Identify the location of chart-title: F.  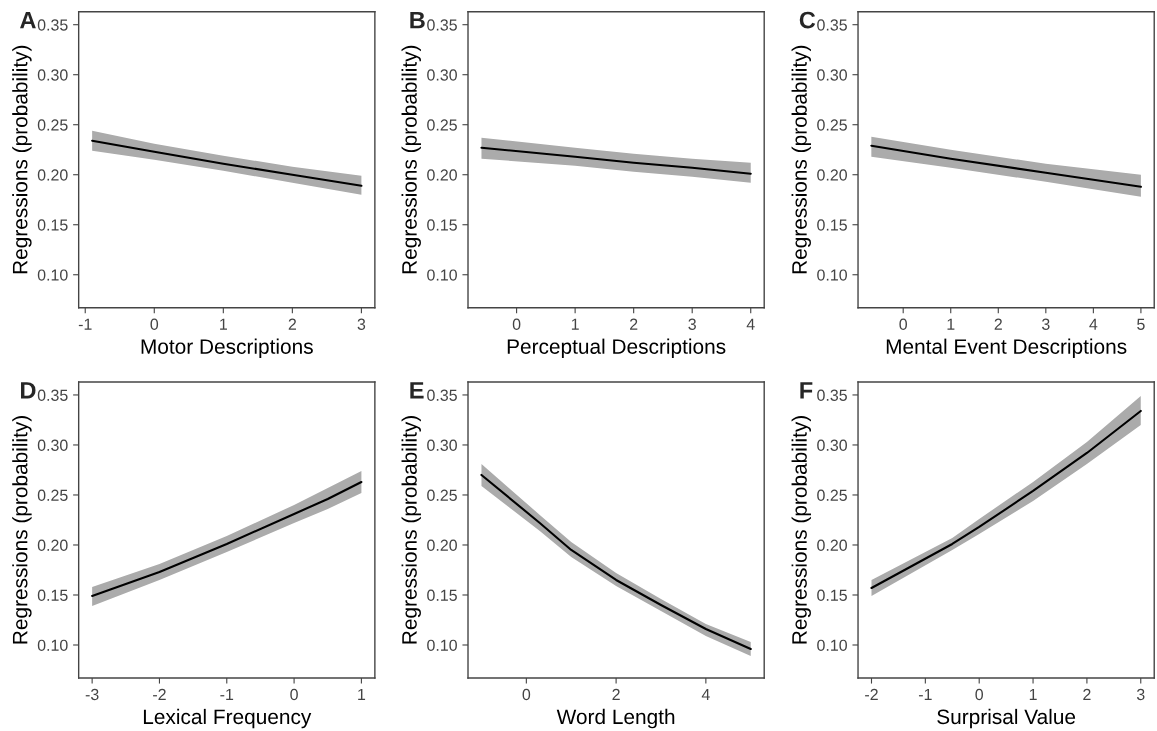
(806, 390).